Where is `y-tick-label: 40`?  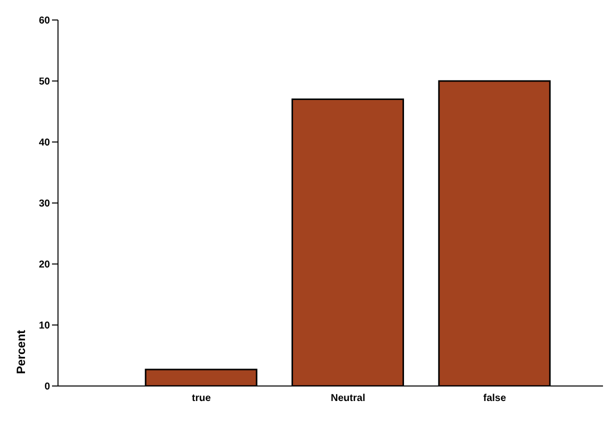
y-tick-label: 40 is located at coordinates (44, 143).